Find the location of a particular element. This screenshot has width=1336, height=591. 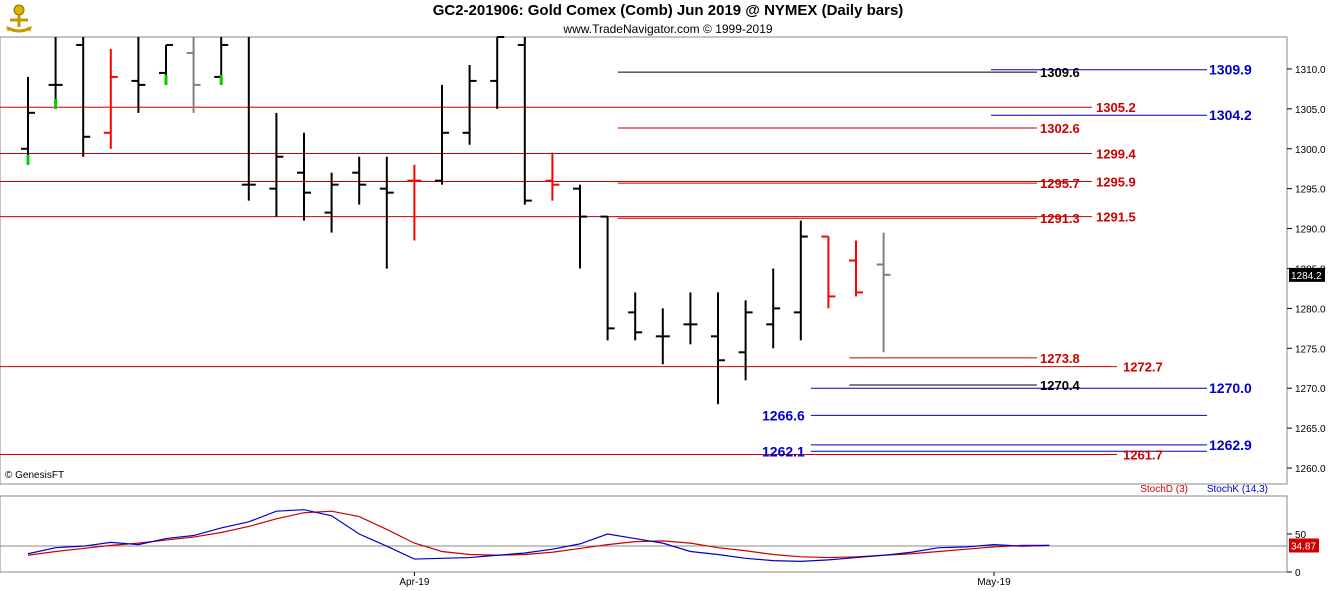

price-tick-label: 1310.0 is located at coordinates (1310, 70).